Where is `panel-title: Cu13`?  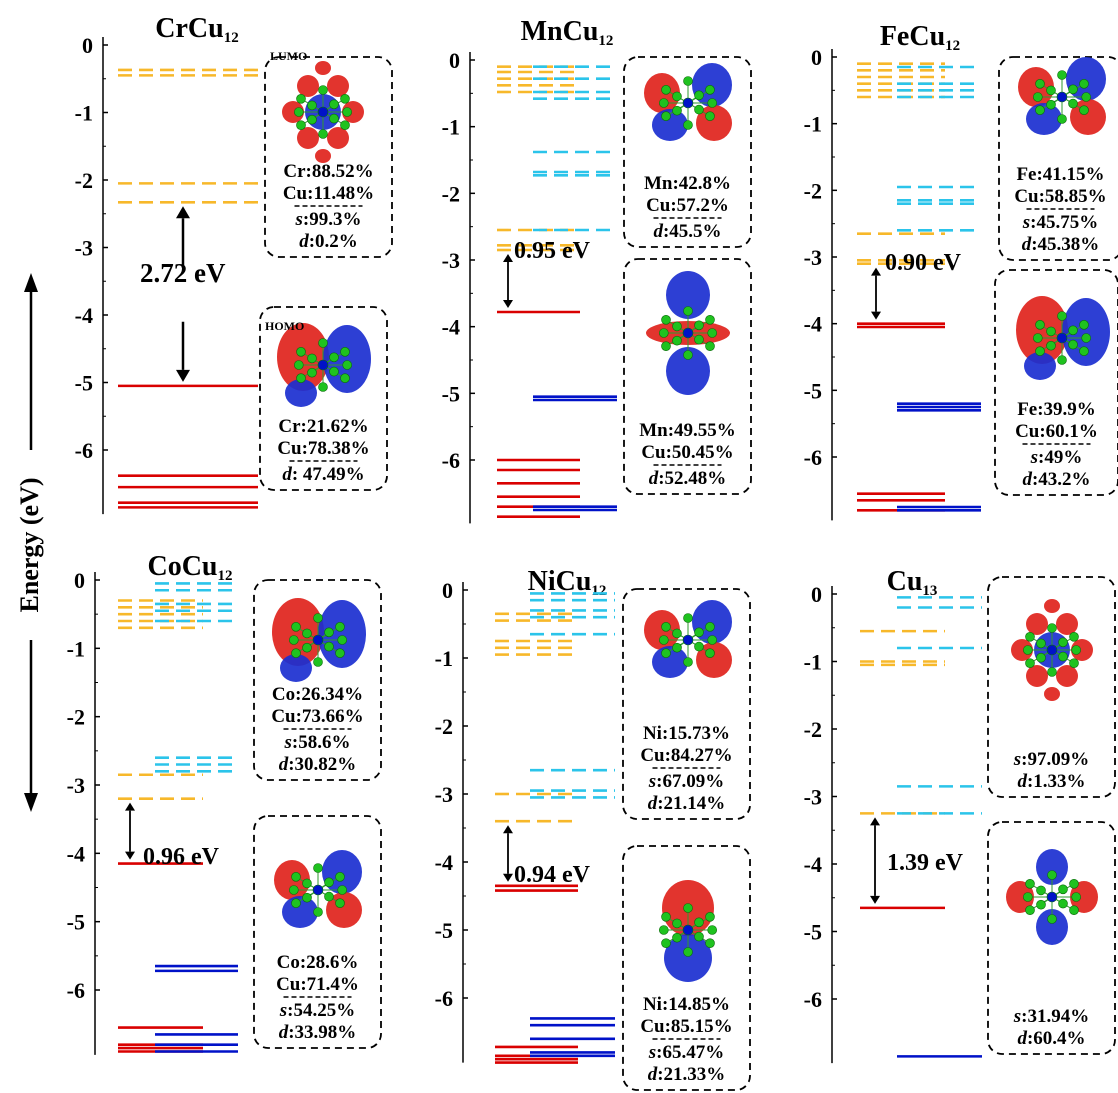
panel-title: Cu13 is located at coordinates (912, 582).